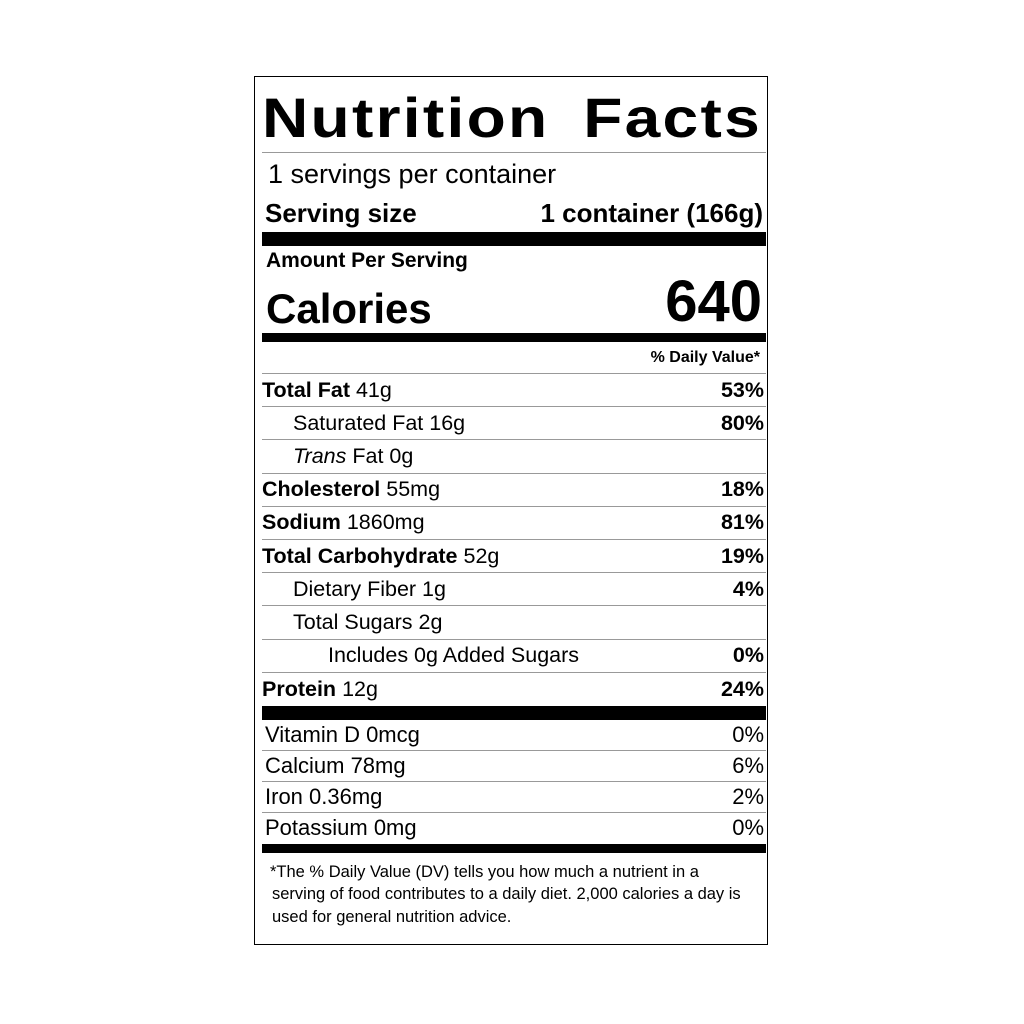  Describe the element at coordinates (514, 523) in the screenshot. I see `nutrient-row: Sodium 1860mg 81%` at that location.